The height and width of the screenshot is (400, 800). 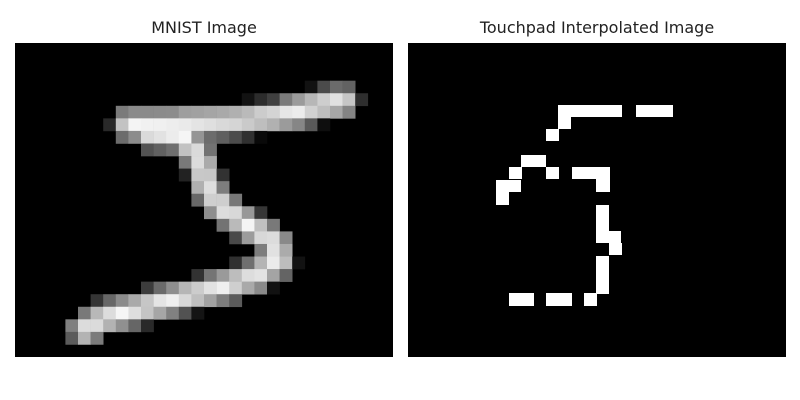 What do you see at coordinates (204, 27) in the screenshot?
I see `mnist-title: MNIST Image` at bounding box center [204, 27].